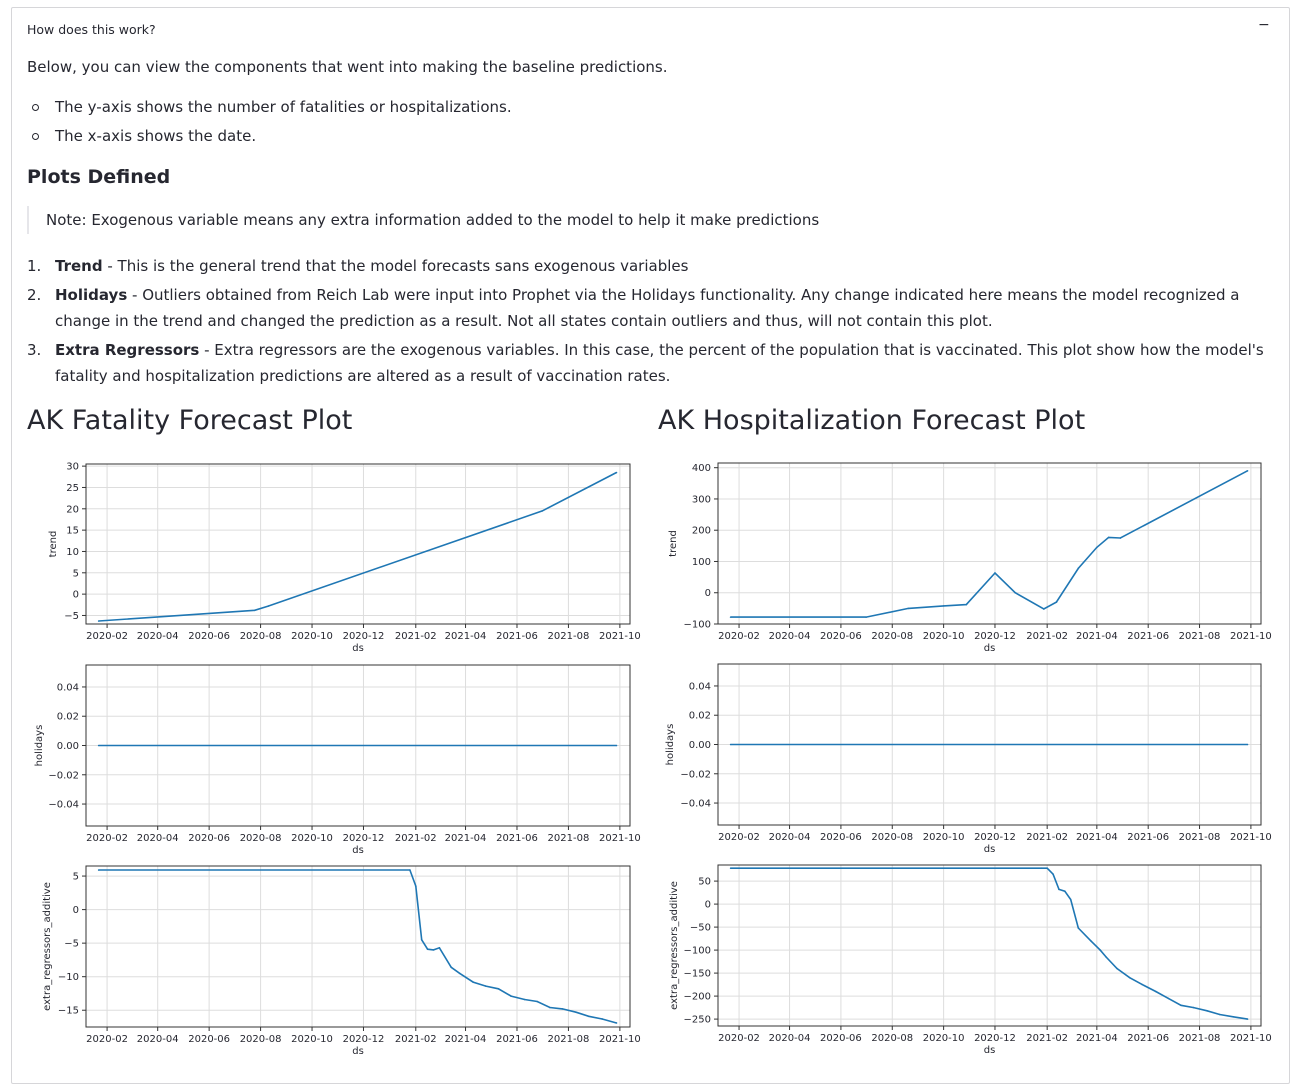 This screenshot has width=1303, height=1091. I want to click on y-tick-label: −100, so click(697, 951).